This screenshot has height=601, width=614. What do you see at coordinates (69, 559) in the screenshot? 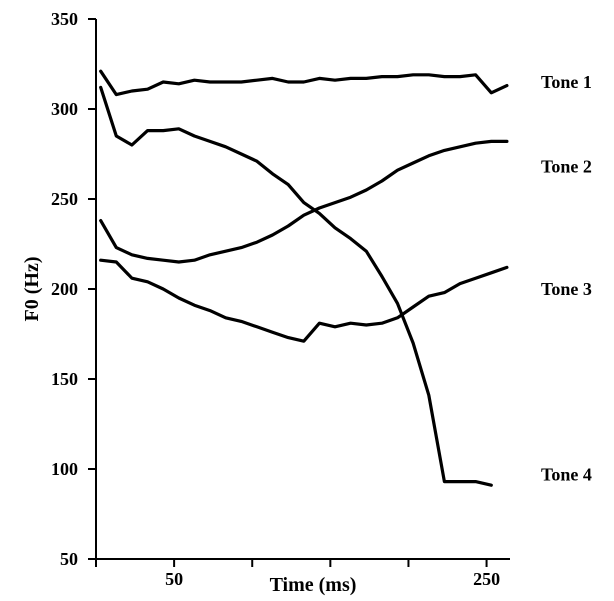
I see `y-tick-label: 50` at bounding box center [69, 559].